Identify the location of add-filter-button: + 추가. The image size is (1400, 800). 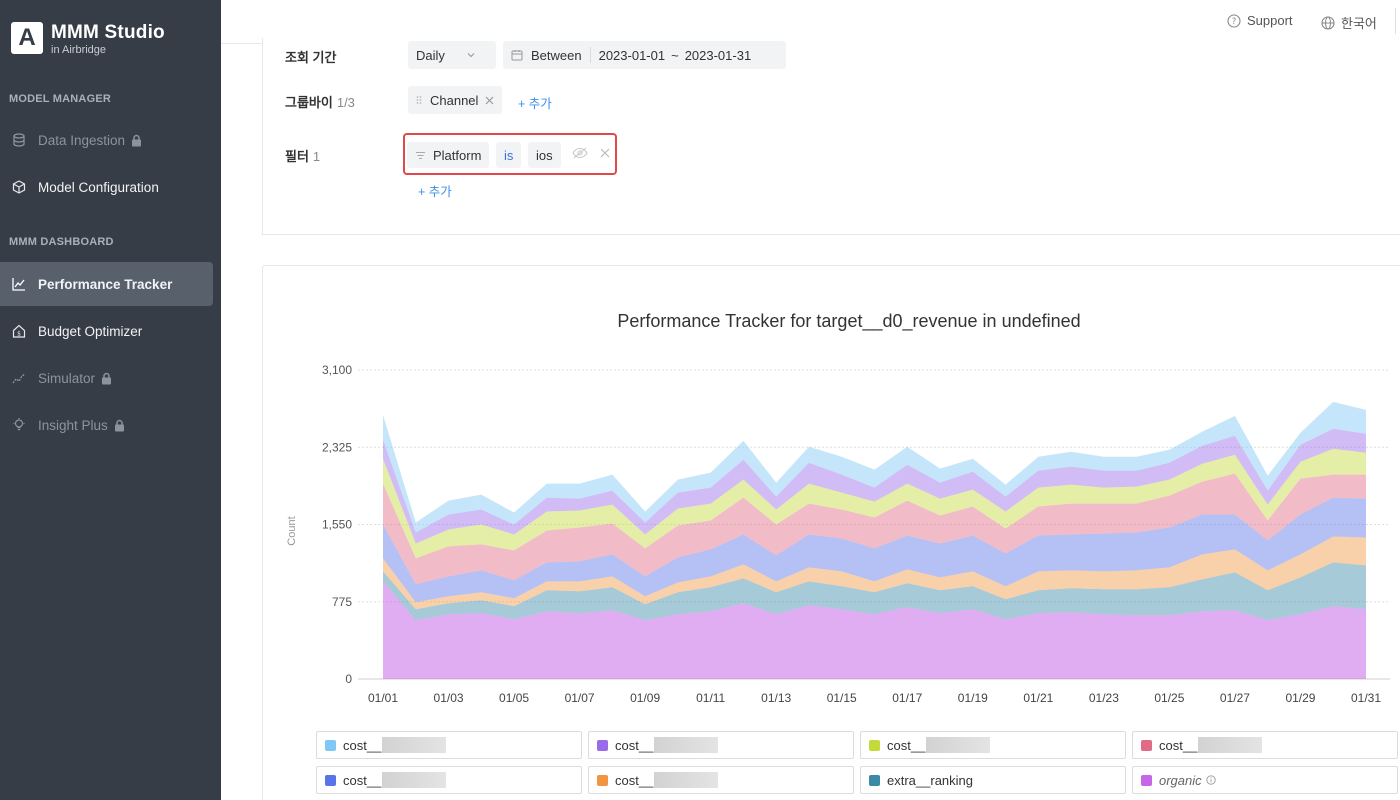
(435, 192).